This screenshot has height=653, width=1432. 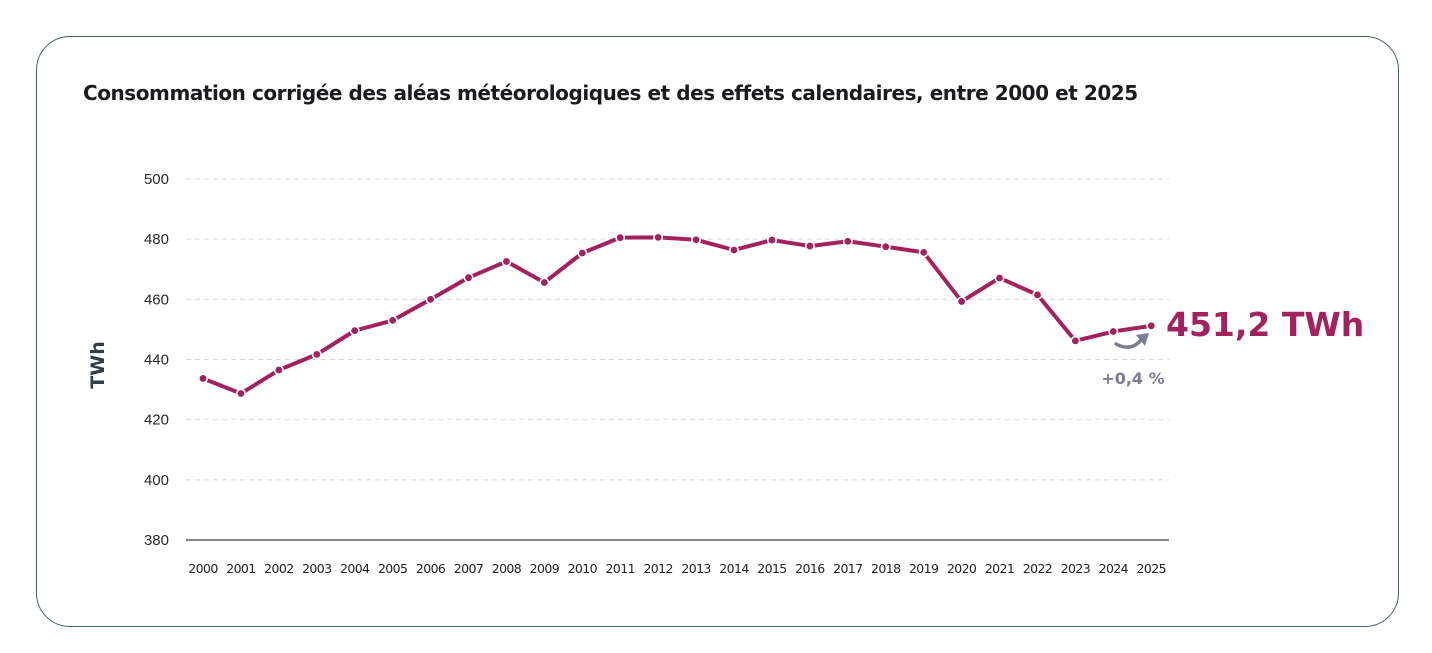 I want to click on x-tick-label: 2011, so click(x=620, y=568).